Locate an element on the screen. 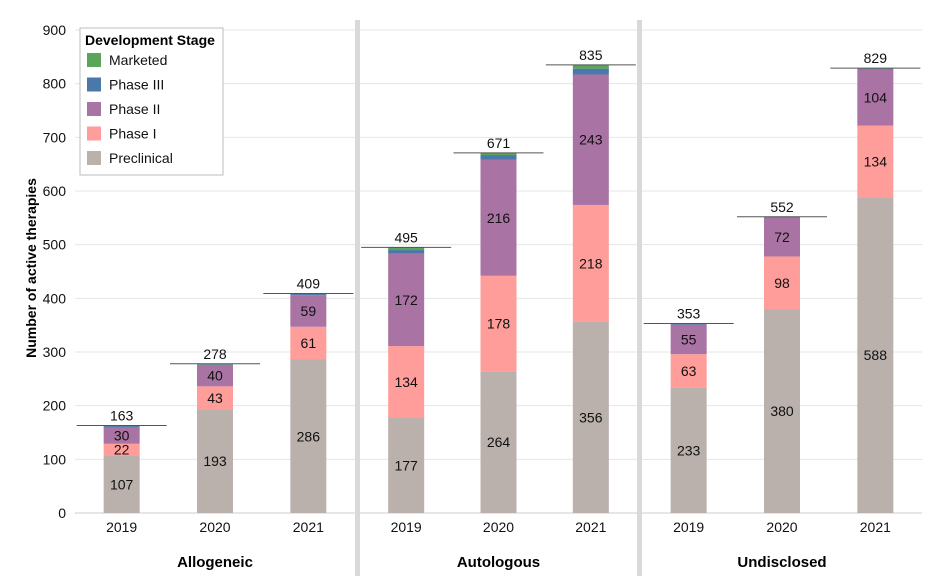 The image size is (927, 576). segment-label: 72 is located at coordinates (782, 237).